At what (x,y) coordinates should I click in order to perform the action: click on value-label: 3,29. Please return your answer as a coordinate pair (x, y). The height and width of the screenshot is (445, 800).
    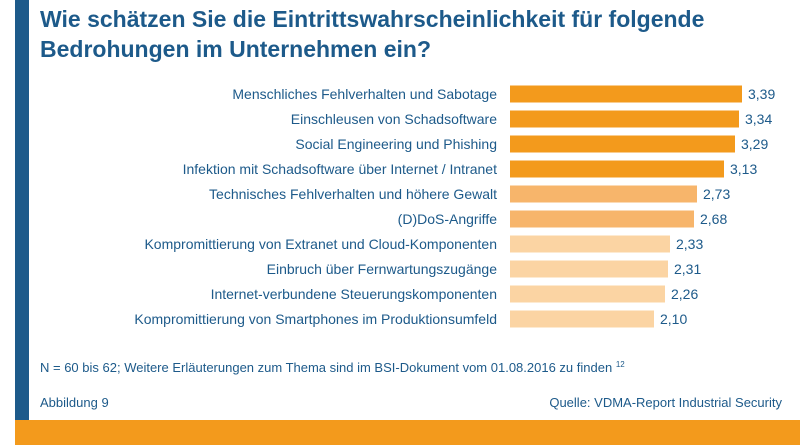
    Looking at the image, I should click on (754, 144).